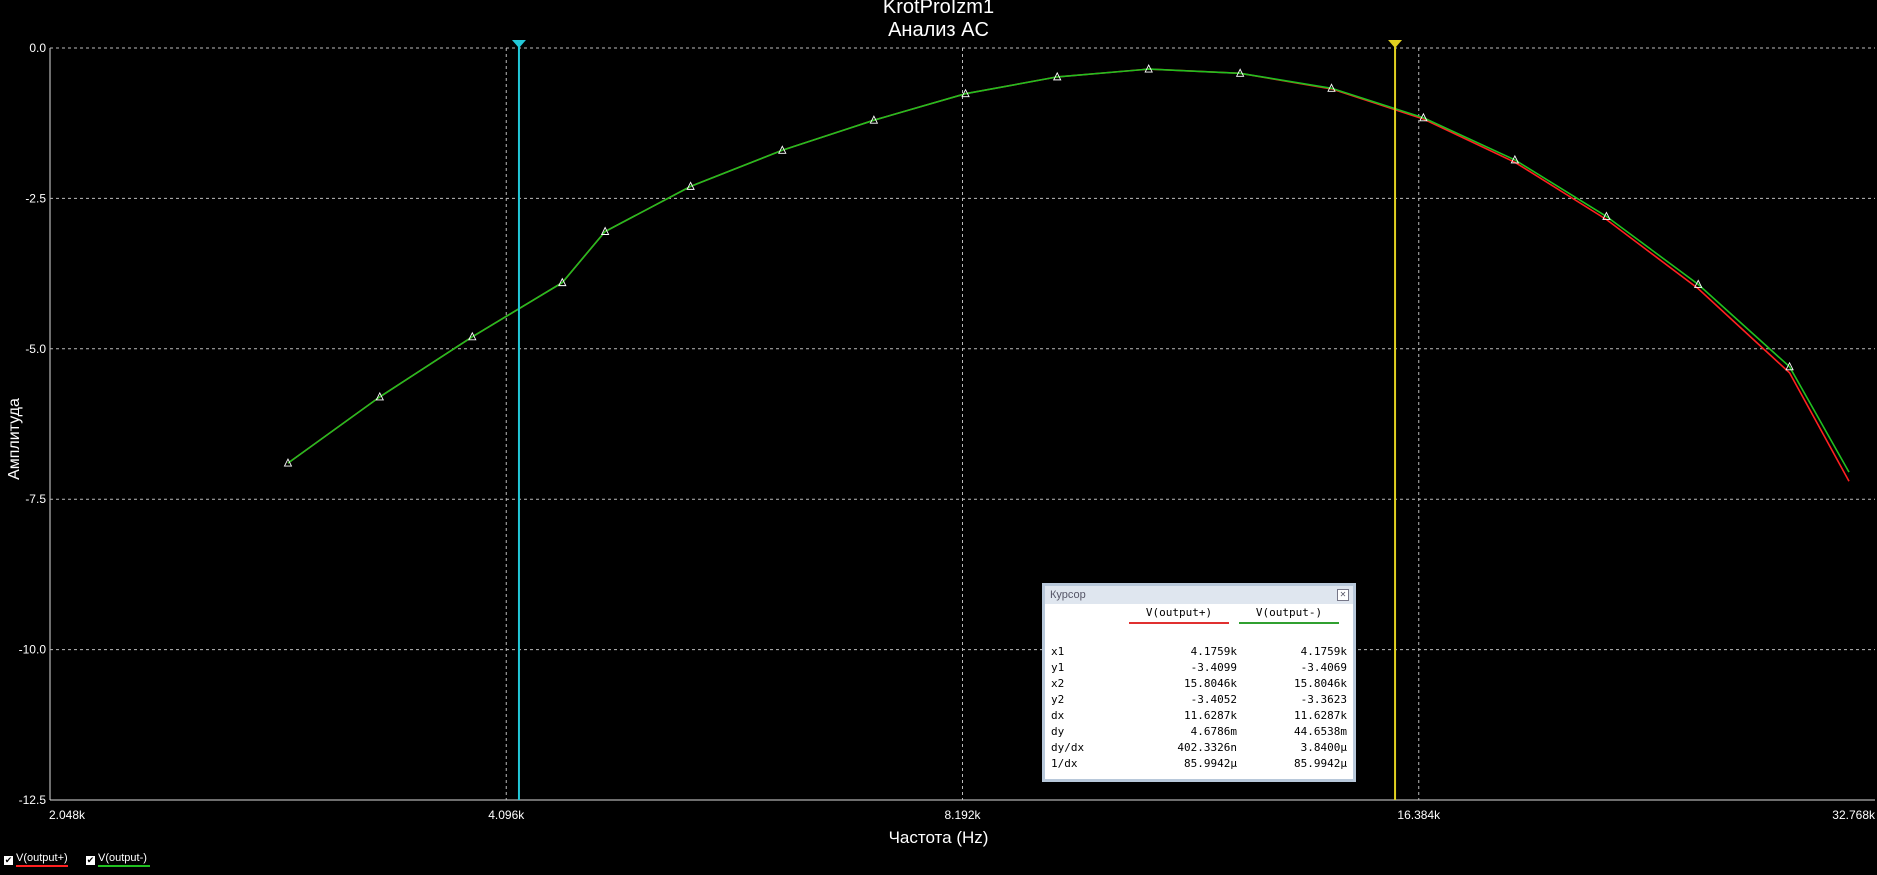 This screenshot has width=1877, height=875. Describe the element at coordinates (1854, 815) in the screenshot. I see `x-tick-label: 32.768k` at that location.